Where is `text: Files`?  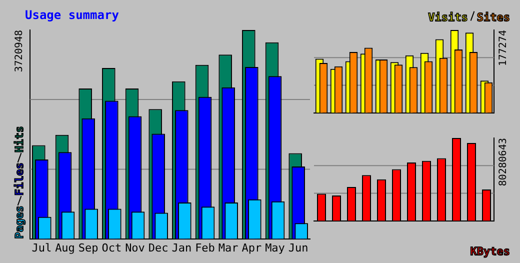
text: Files is located at coordinates (19, 179).